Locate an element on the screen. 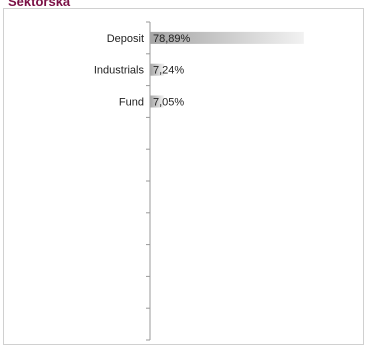 The image size is (367, 350). y-tick-label: Deposit is located at coordinates (125, 39).